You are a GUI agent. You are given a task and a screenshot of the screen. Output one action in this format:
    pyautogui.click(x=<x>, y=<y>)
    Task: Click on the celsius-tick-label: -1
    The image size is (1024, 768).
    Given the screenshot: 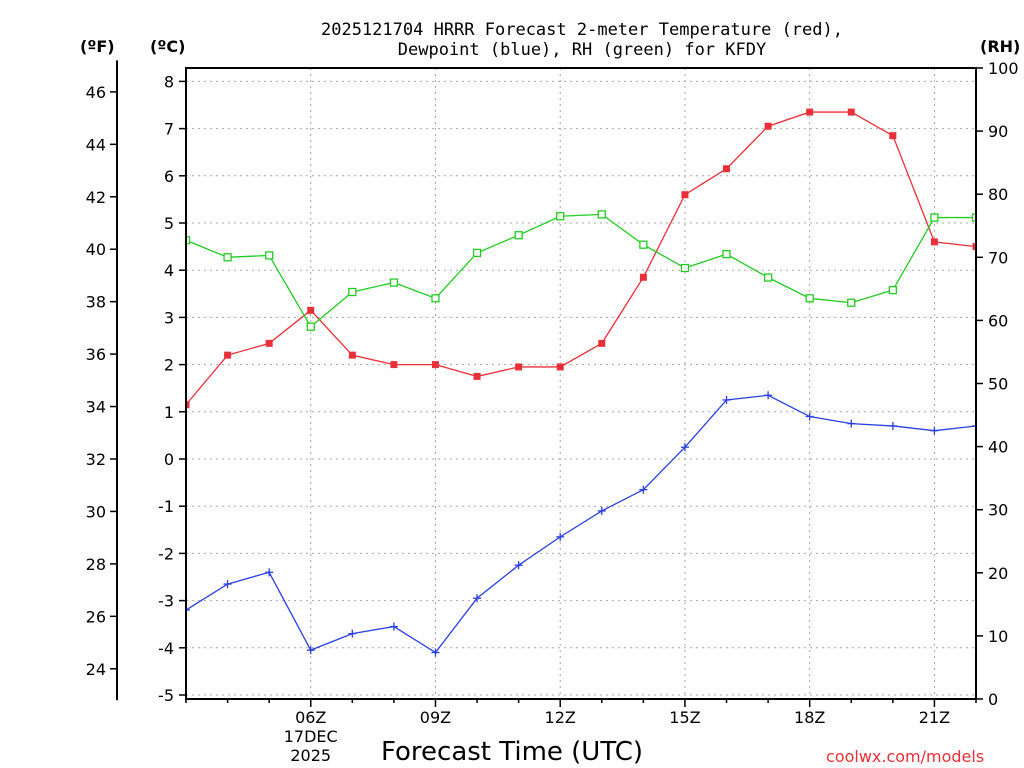 What is the action you would take?
    pyautogui.click(x=166, y=506)
    